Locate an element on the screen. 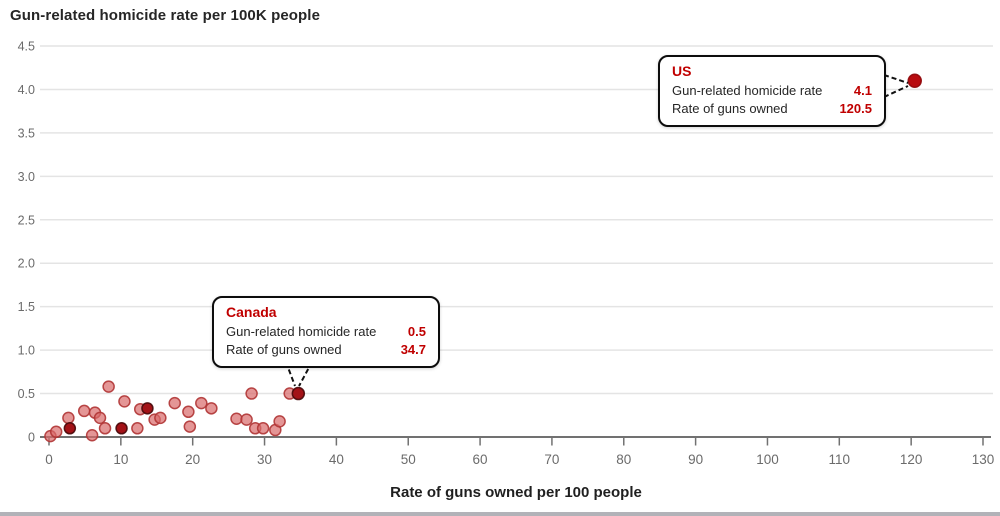 The image size is (1000, 516). callout-row-value: 4.1 is located at coordinates (862, 90).